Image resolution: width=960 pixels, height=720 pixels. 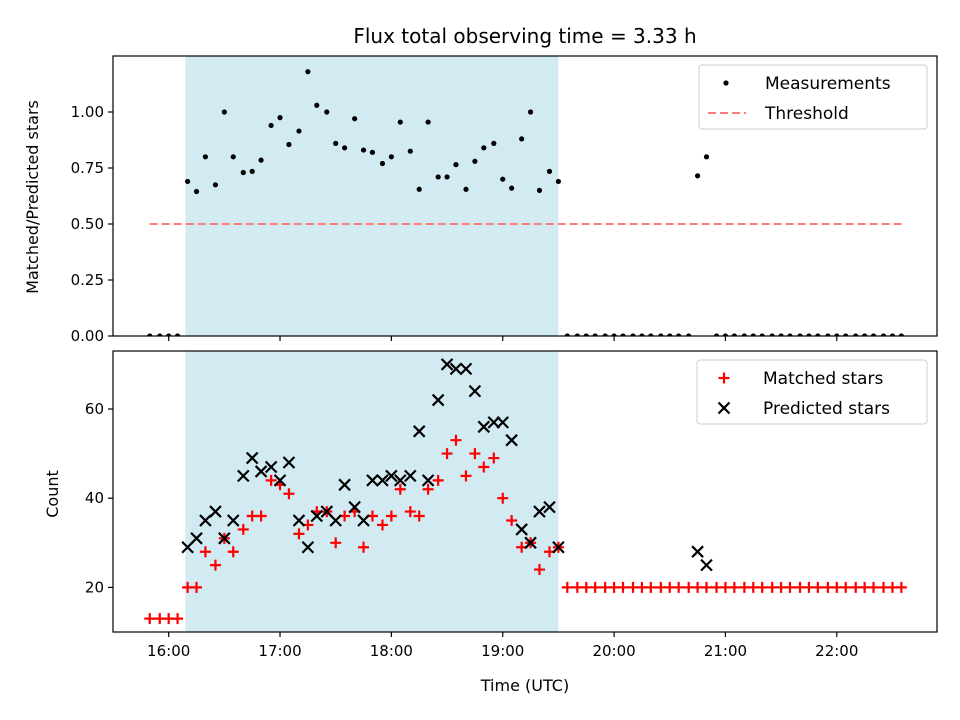 What do you see at coordinates (826, 409) in the screenshot?
I see `bottom-legend-label-predicted-stars: Predicted stars` at bounding box center [826, 409].